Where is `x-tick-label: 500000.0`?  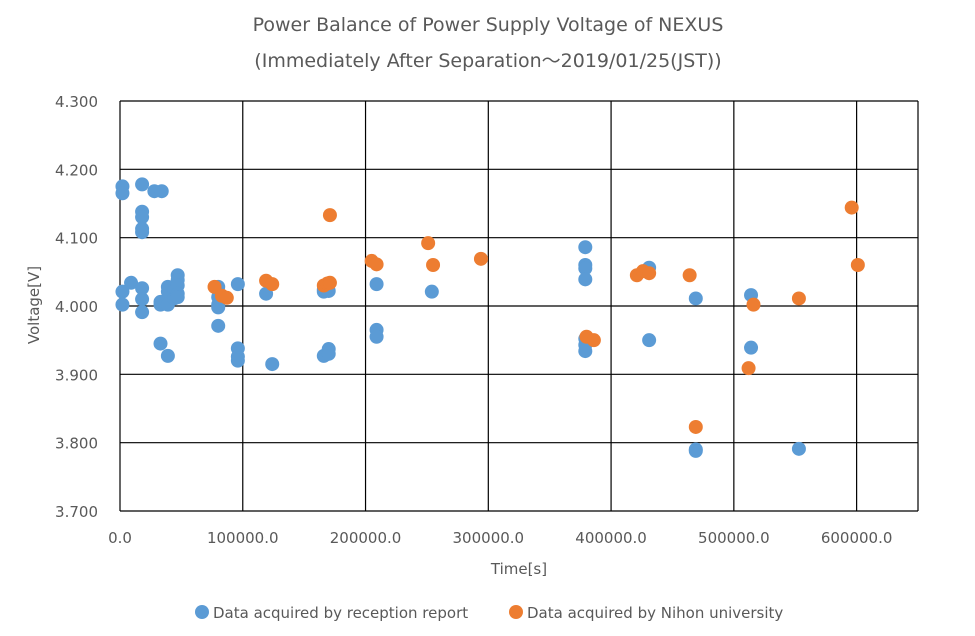 x-tick-label: 500000.0 is located at coordinates (734, 538).